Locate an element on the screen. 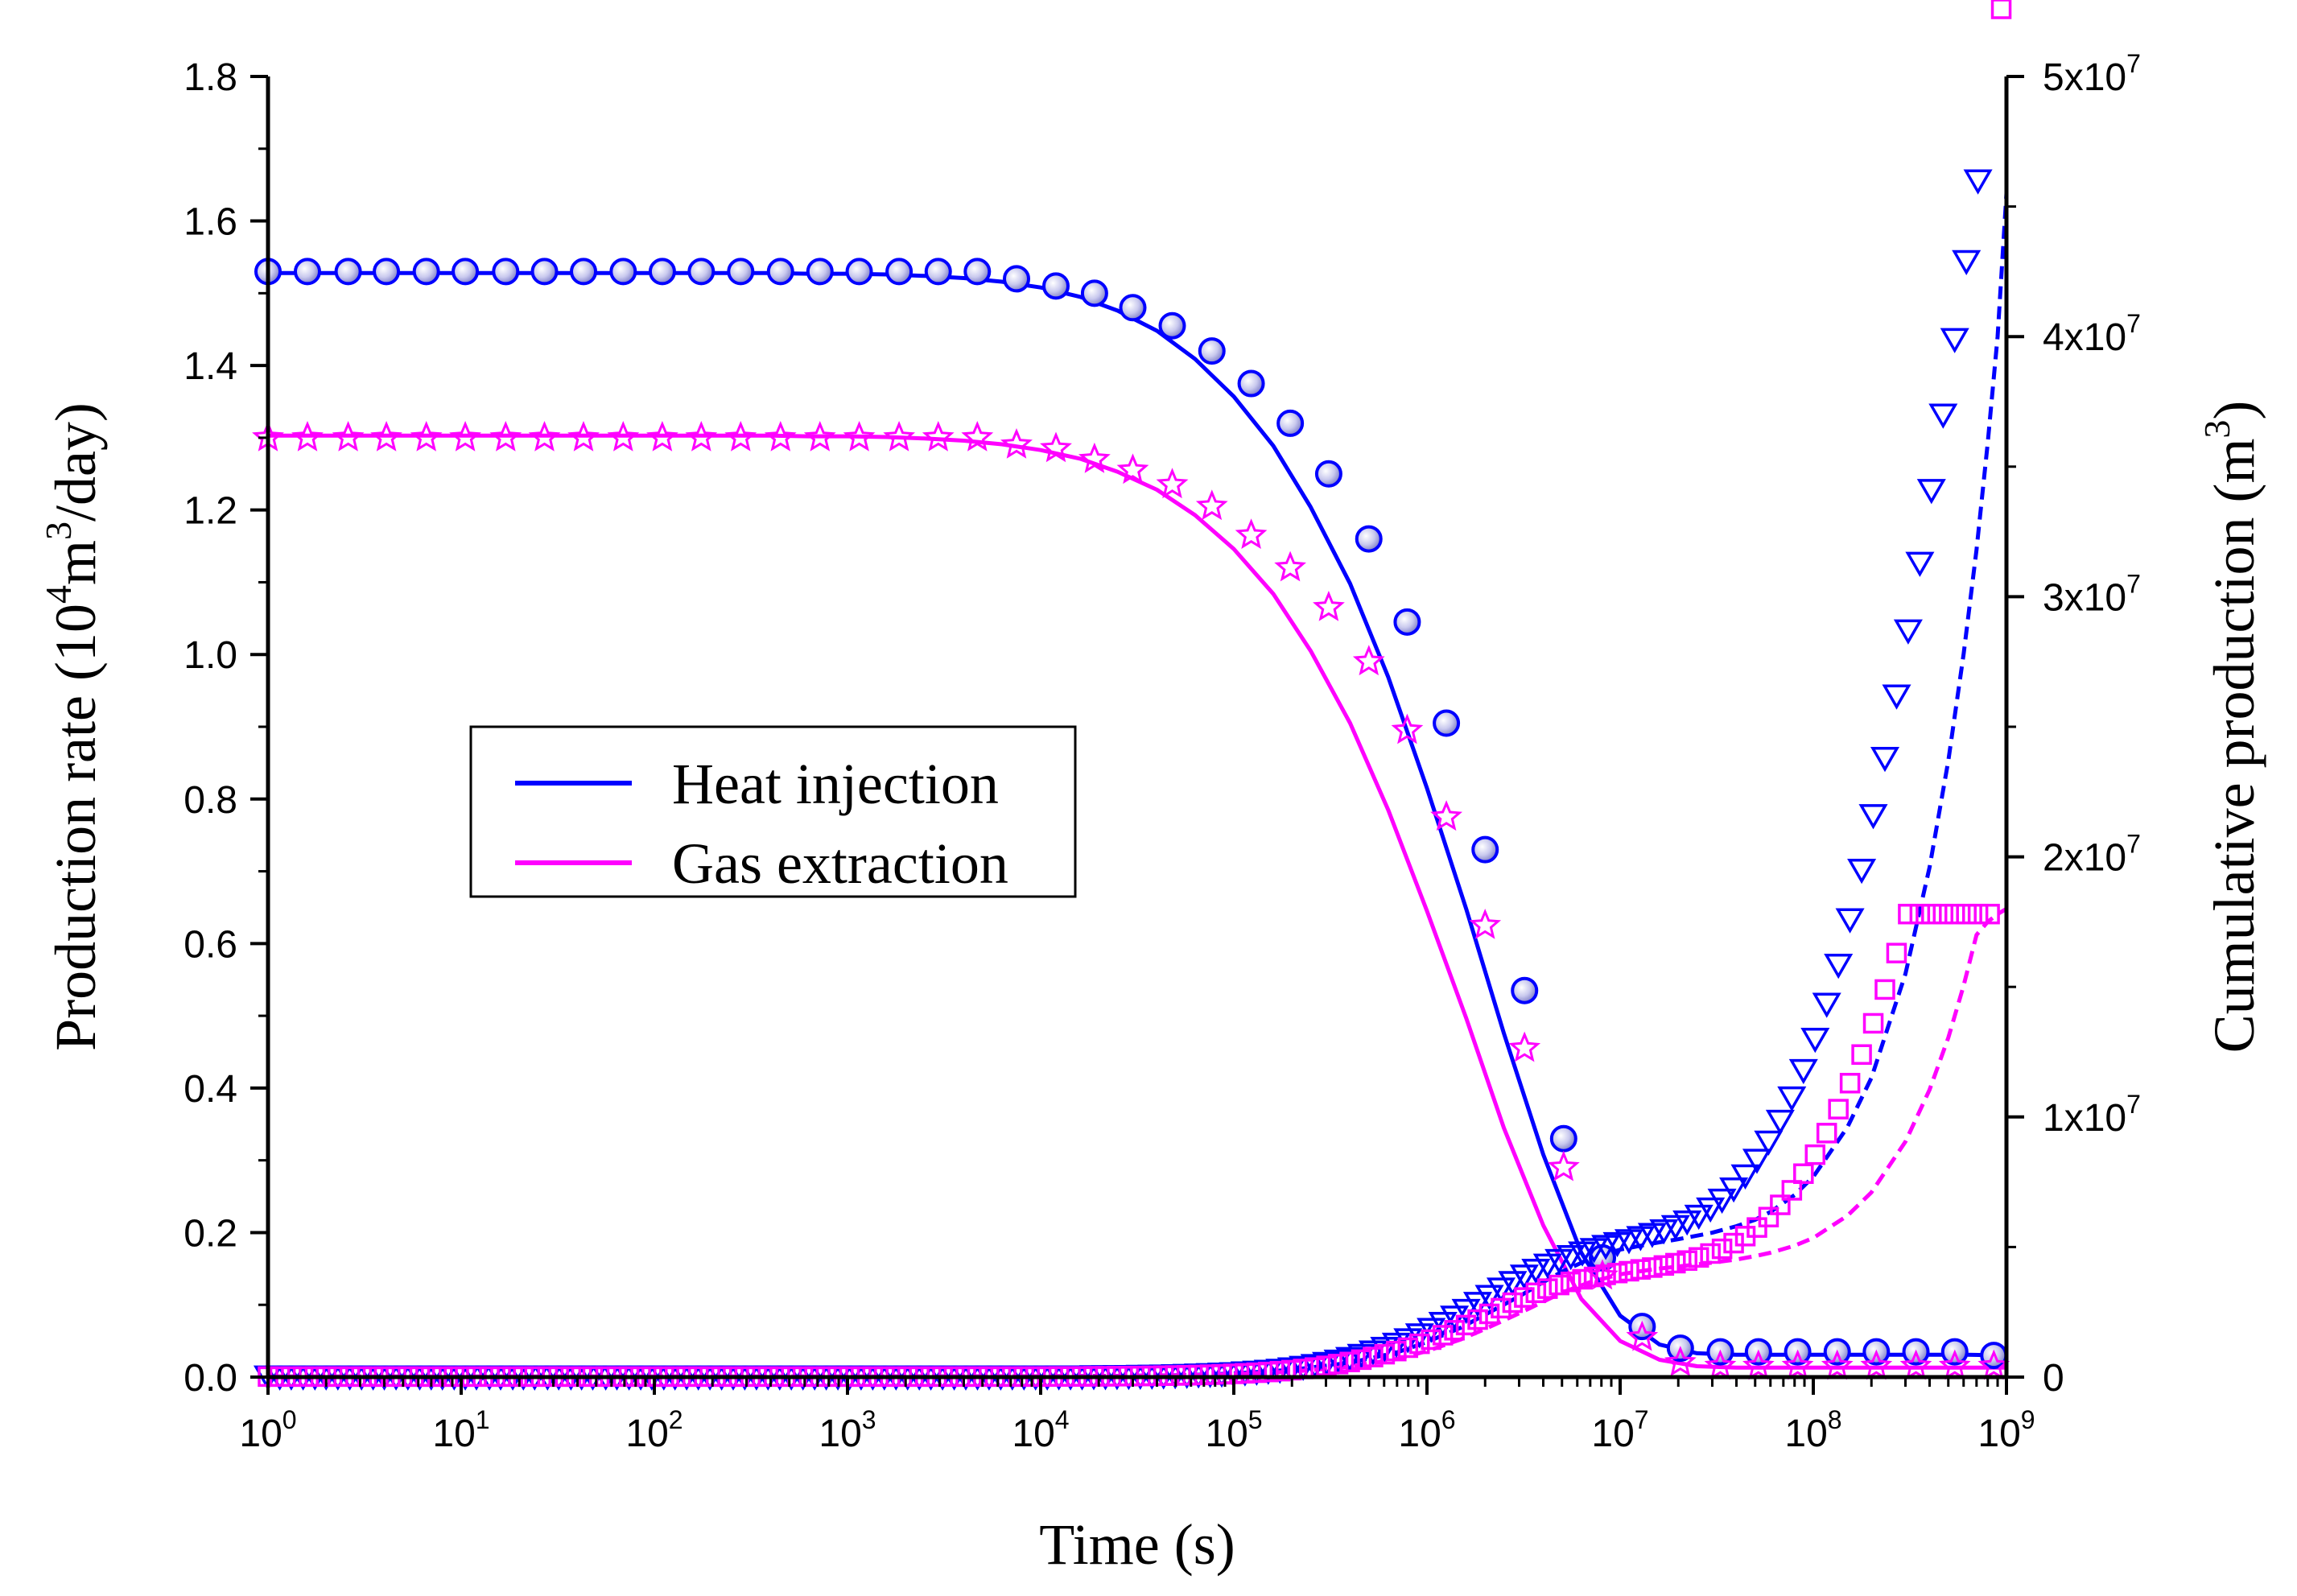 The image size is (2297, 1596). y-left-tick-label: 1.0 is located at coordinates (210, 655).